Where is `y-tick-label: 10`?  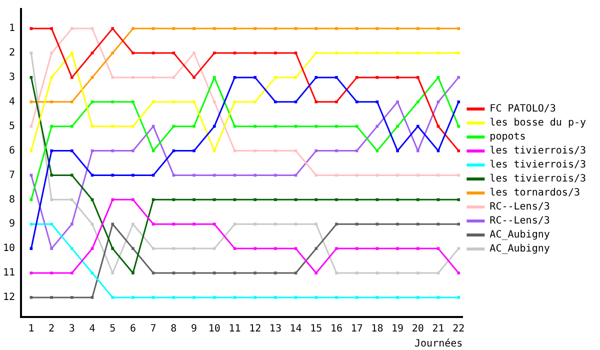 y-tick-label: 10 is located at coordinates (9, 248).